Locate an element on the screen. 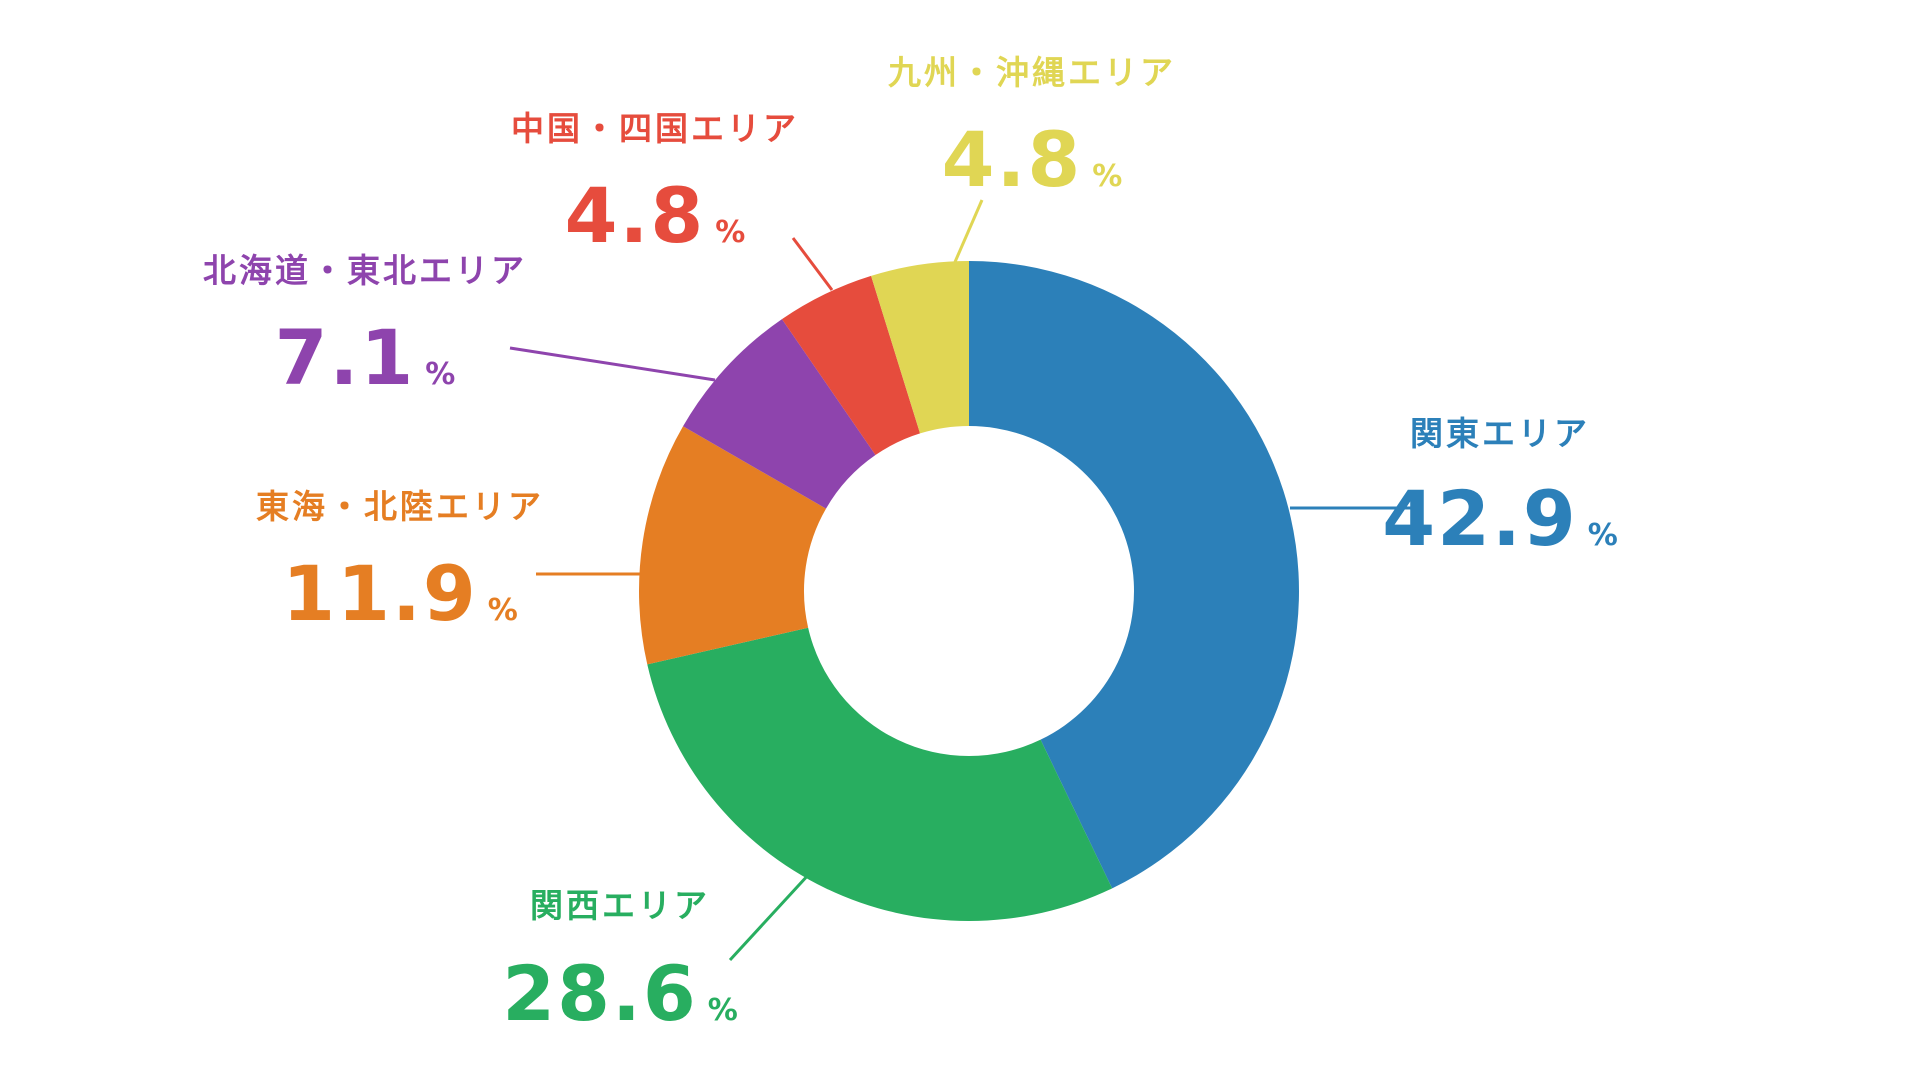 The image size is (1920, 1084). slice-value: 7.1 is located at coordinates (345, 357).